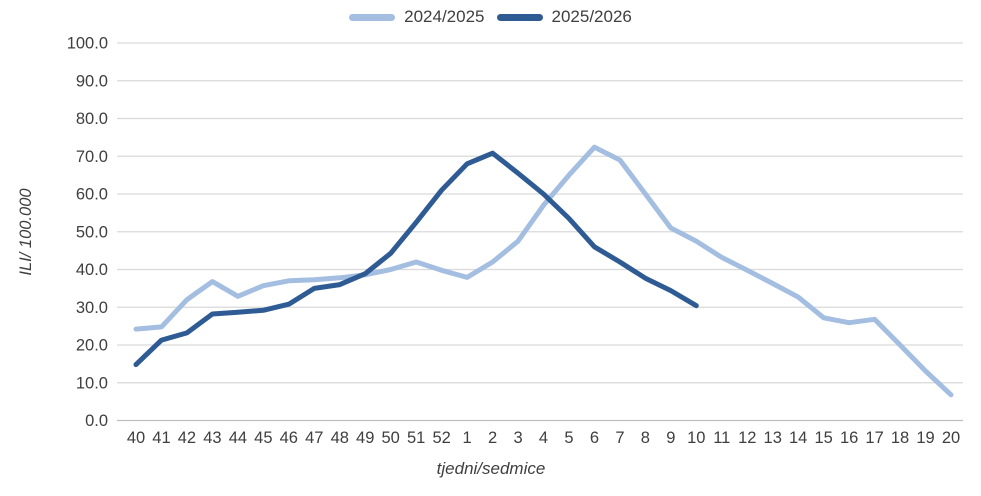 This screenshot has width=981, height=496. What do you see at coordinates (441, 438) in the screenshot?
I see `x-tick-label-52: 52` at bounding box center [441, 438].